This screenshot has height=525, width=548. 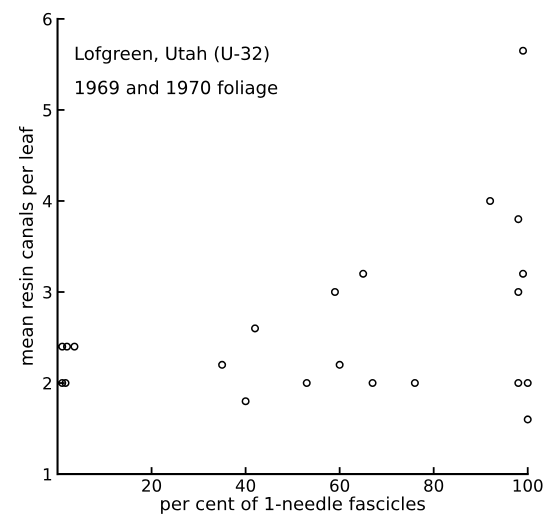 What do you see at coordinates (47, 383) in the screenshot?
I see `y-tick-label: 2` at bounding box center [47, 383].